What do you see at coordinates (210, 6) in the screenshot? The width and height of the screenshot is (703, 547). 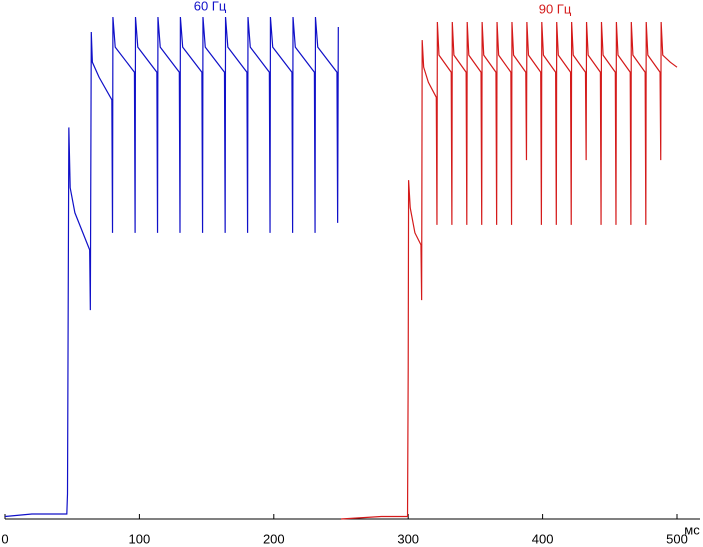 I see `series-label: 60 Гц` at bounding box center [210, 6].